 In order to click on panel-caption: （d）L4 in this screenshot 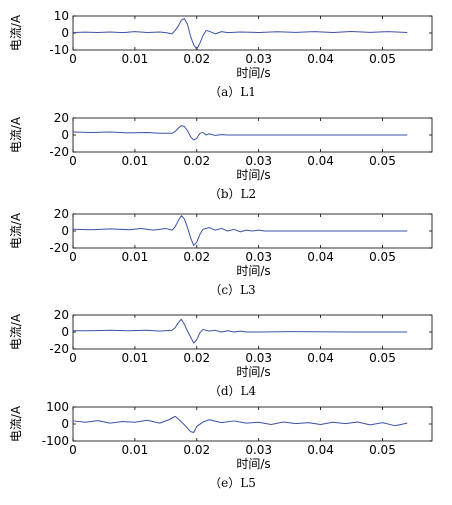, I will do `click(233, 391)`.